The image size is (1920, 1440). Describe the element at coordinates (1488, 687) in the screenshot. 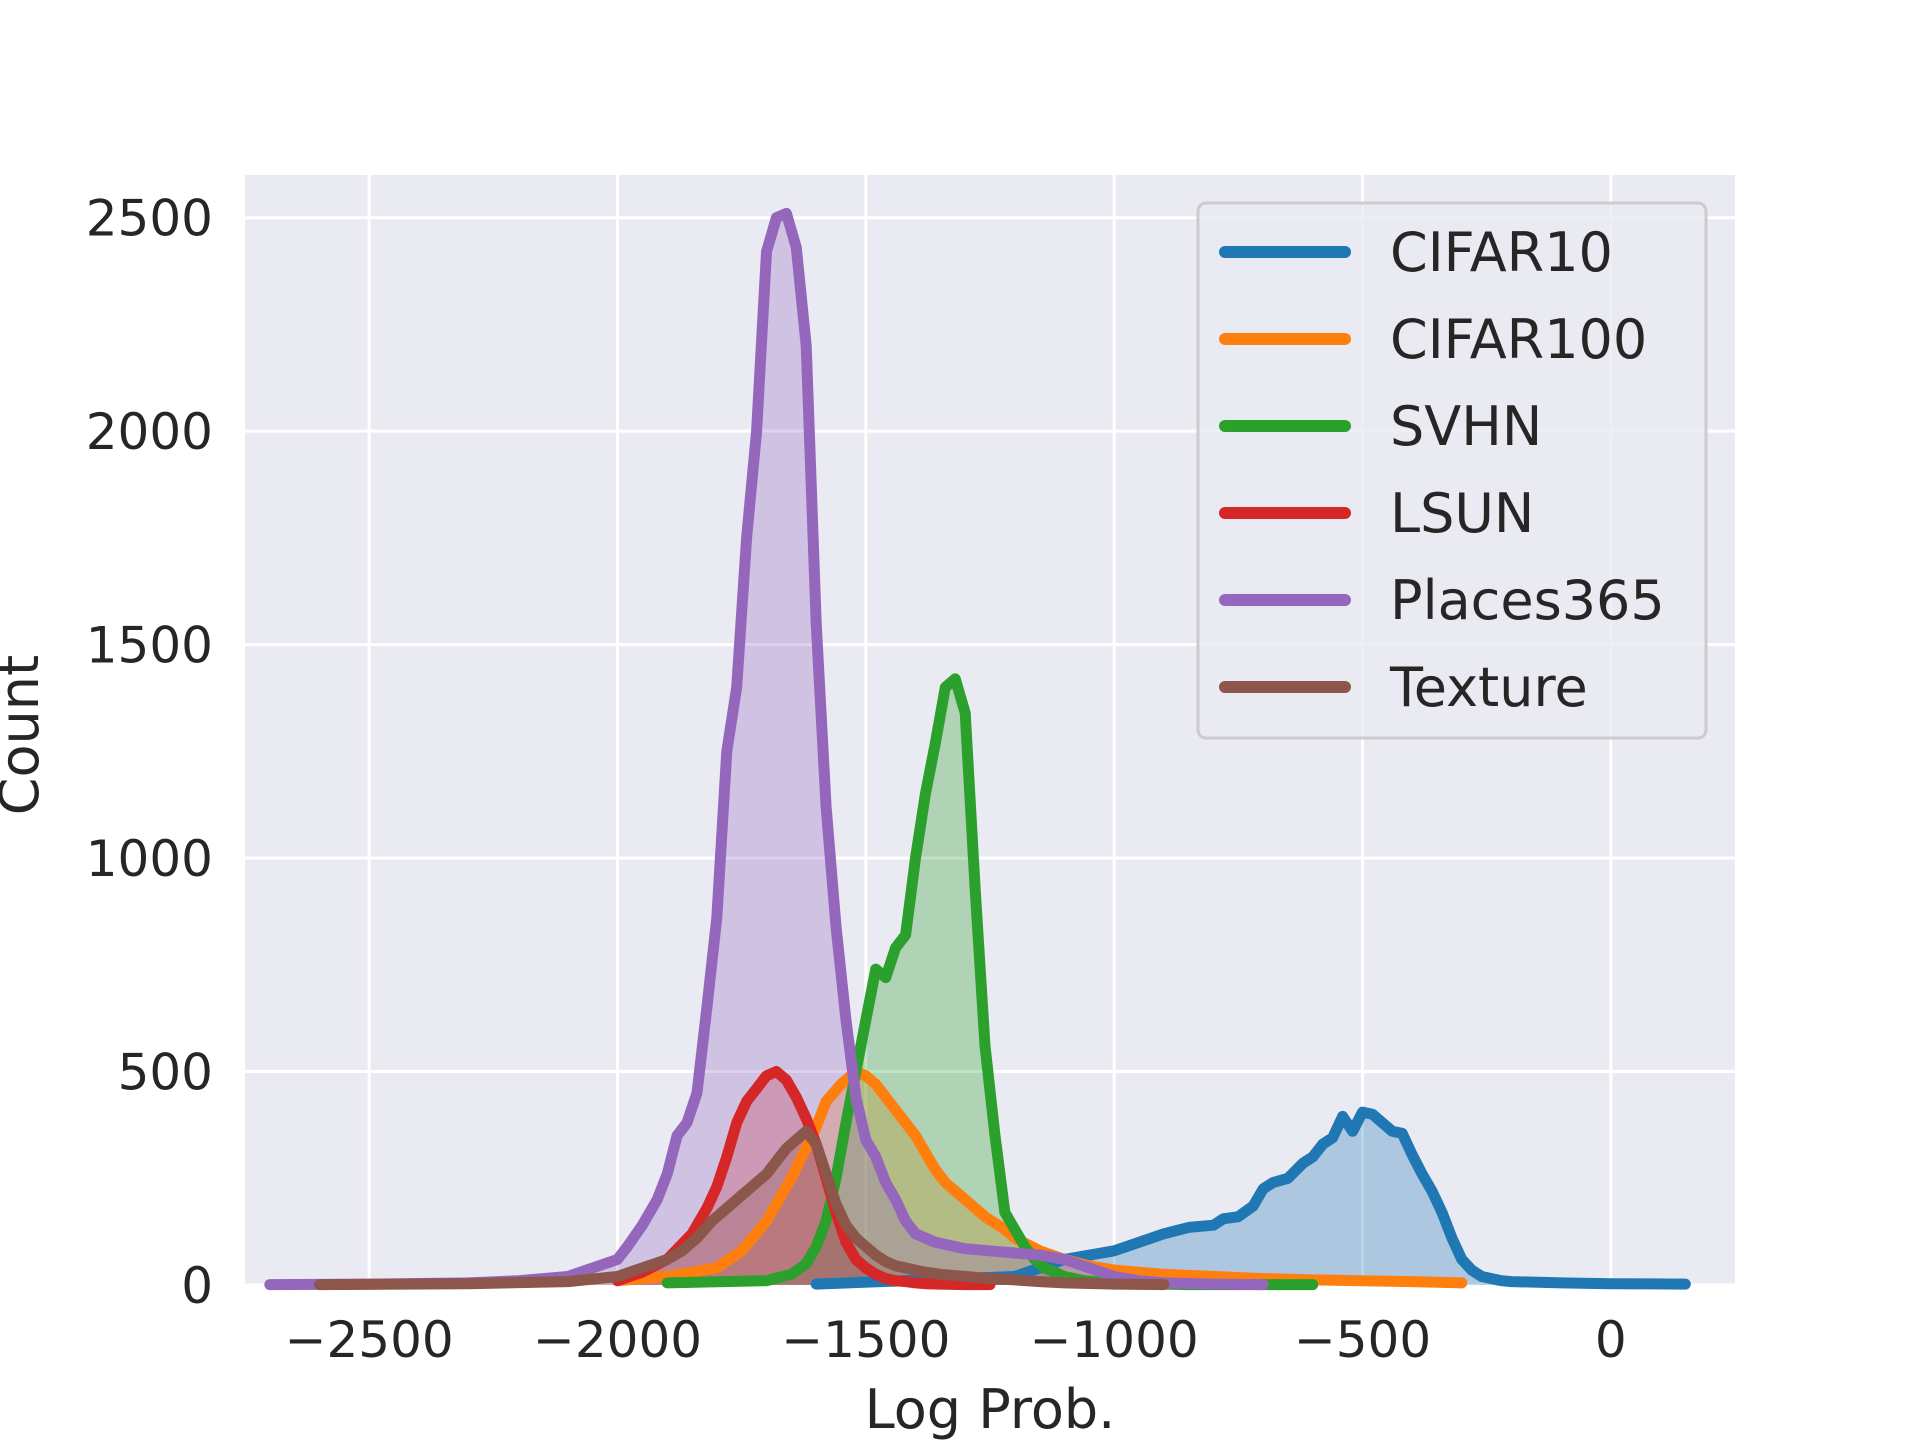

I see `legend-label-texture: Texture` at that location.